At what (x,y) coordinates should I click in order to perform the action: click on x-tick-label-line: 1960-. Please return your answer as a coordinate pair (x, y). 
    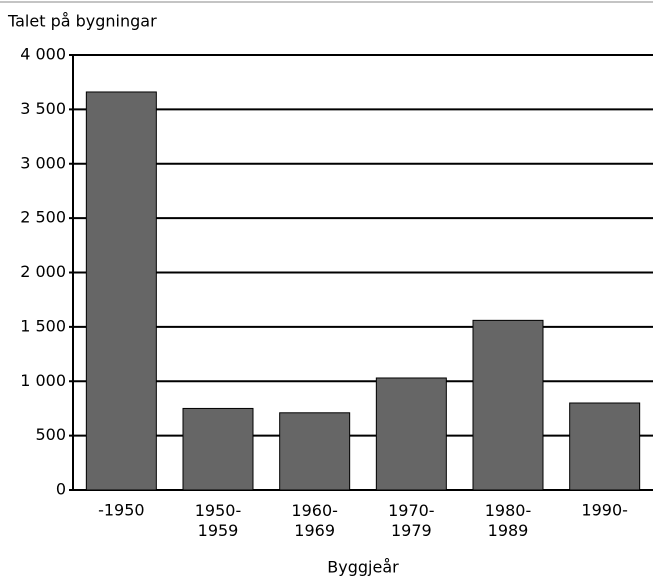
    Looking at the image, I should click on (314, 510).